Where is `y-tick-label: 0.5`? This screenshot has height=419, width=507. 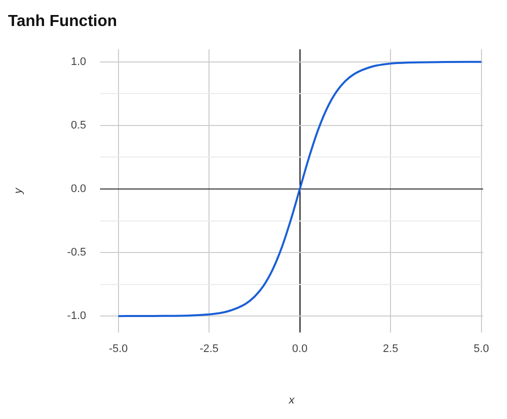
y-tick-label: 0.5 is located at coordinates (78, 125).